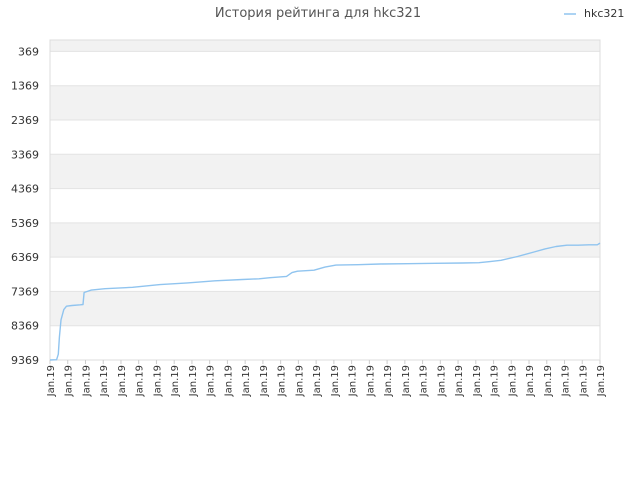 The width and height of the screenshot is (640, 480). What do you see at coordinates (28, 51) in the screenshot?
I see `y-tick-label: 369` at bounding box center [28, 51].